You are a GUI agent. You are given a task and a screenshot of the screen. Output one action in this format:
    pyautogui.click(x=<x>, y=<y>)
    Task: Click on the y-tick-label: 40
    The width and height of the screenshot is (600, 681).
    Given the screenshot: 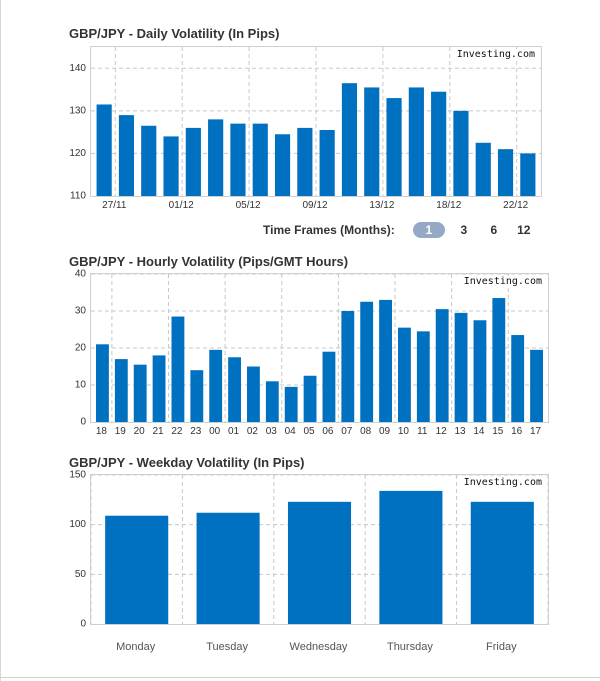 What is the action you would take?
    pyautogui.click(x=81, y=274)
    